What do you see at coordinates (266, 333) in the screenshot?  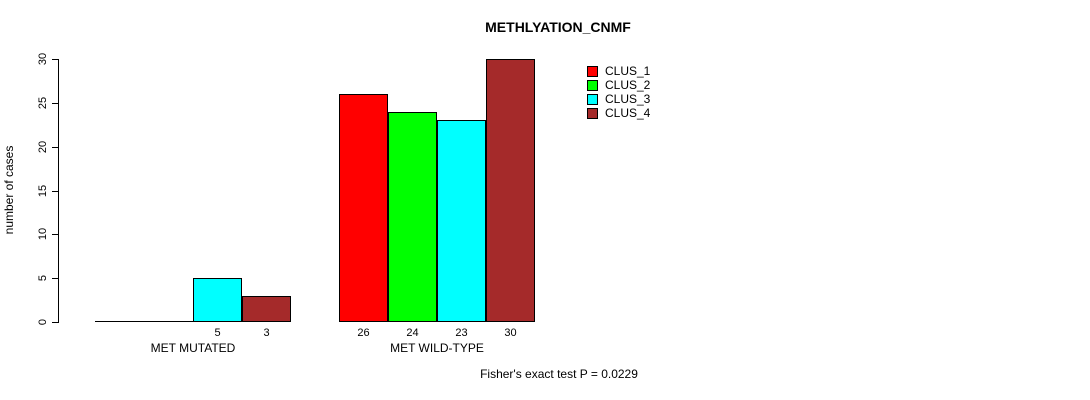 I see `bar-value-label: 3` at bounding box center [266, 333].